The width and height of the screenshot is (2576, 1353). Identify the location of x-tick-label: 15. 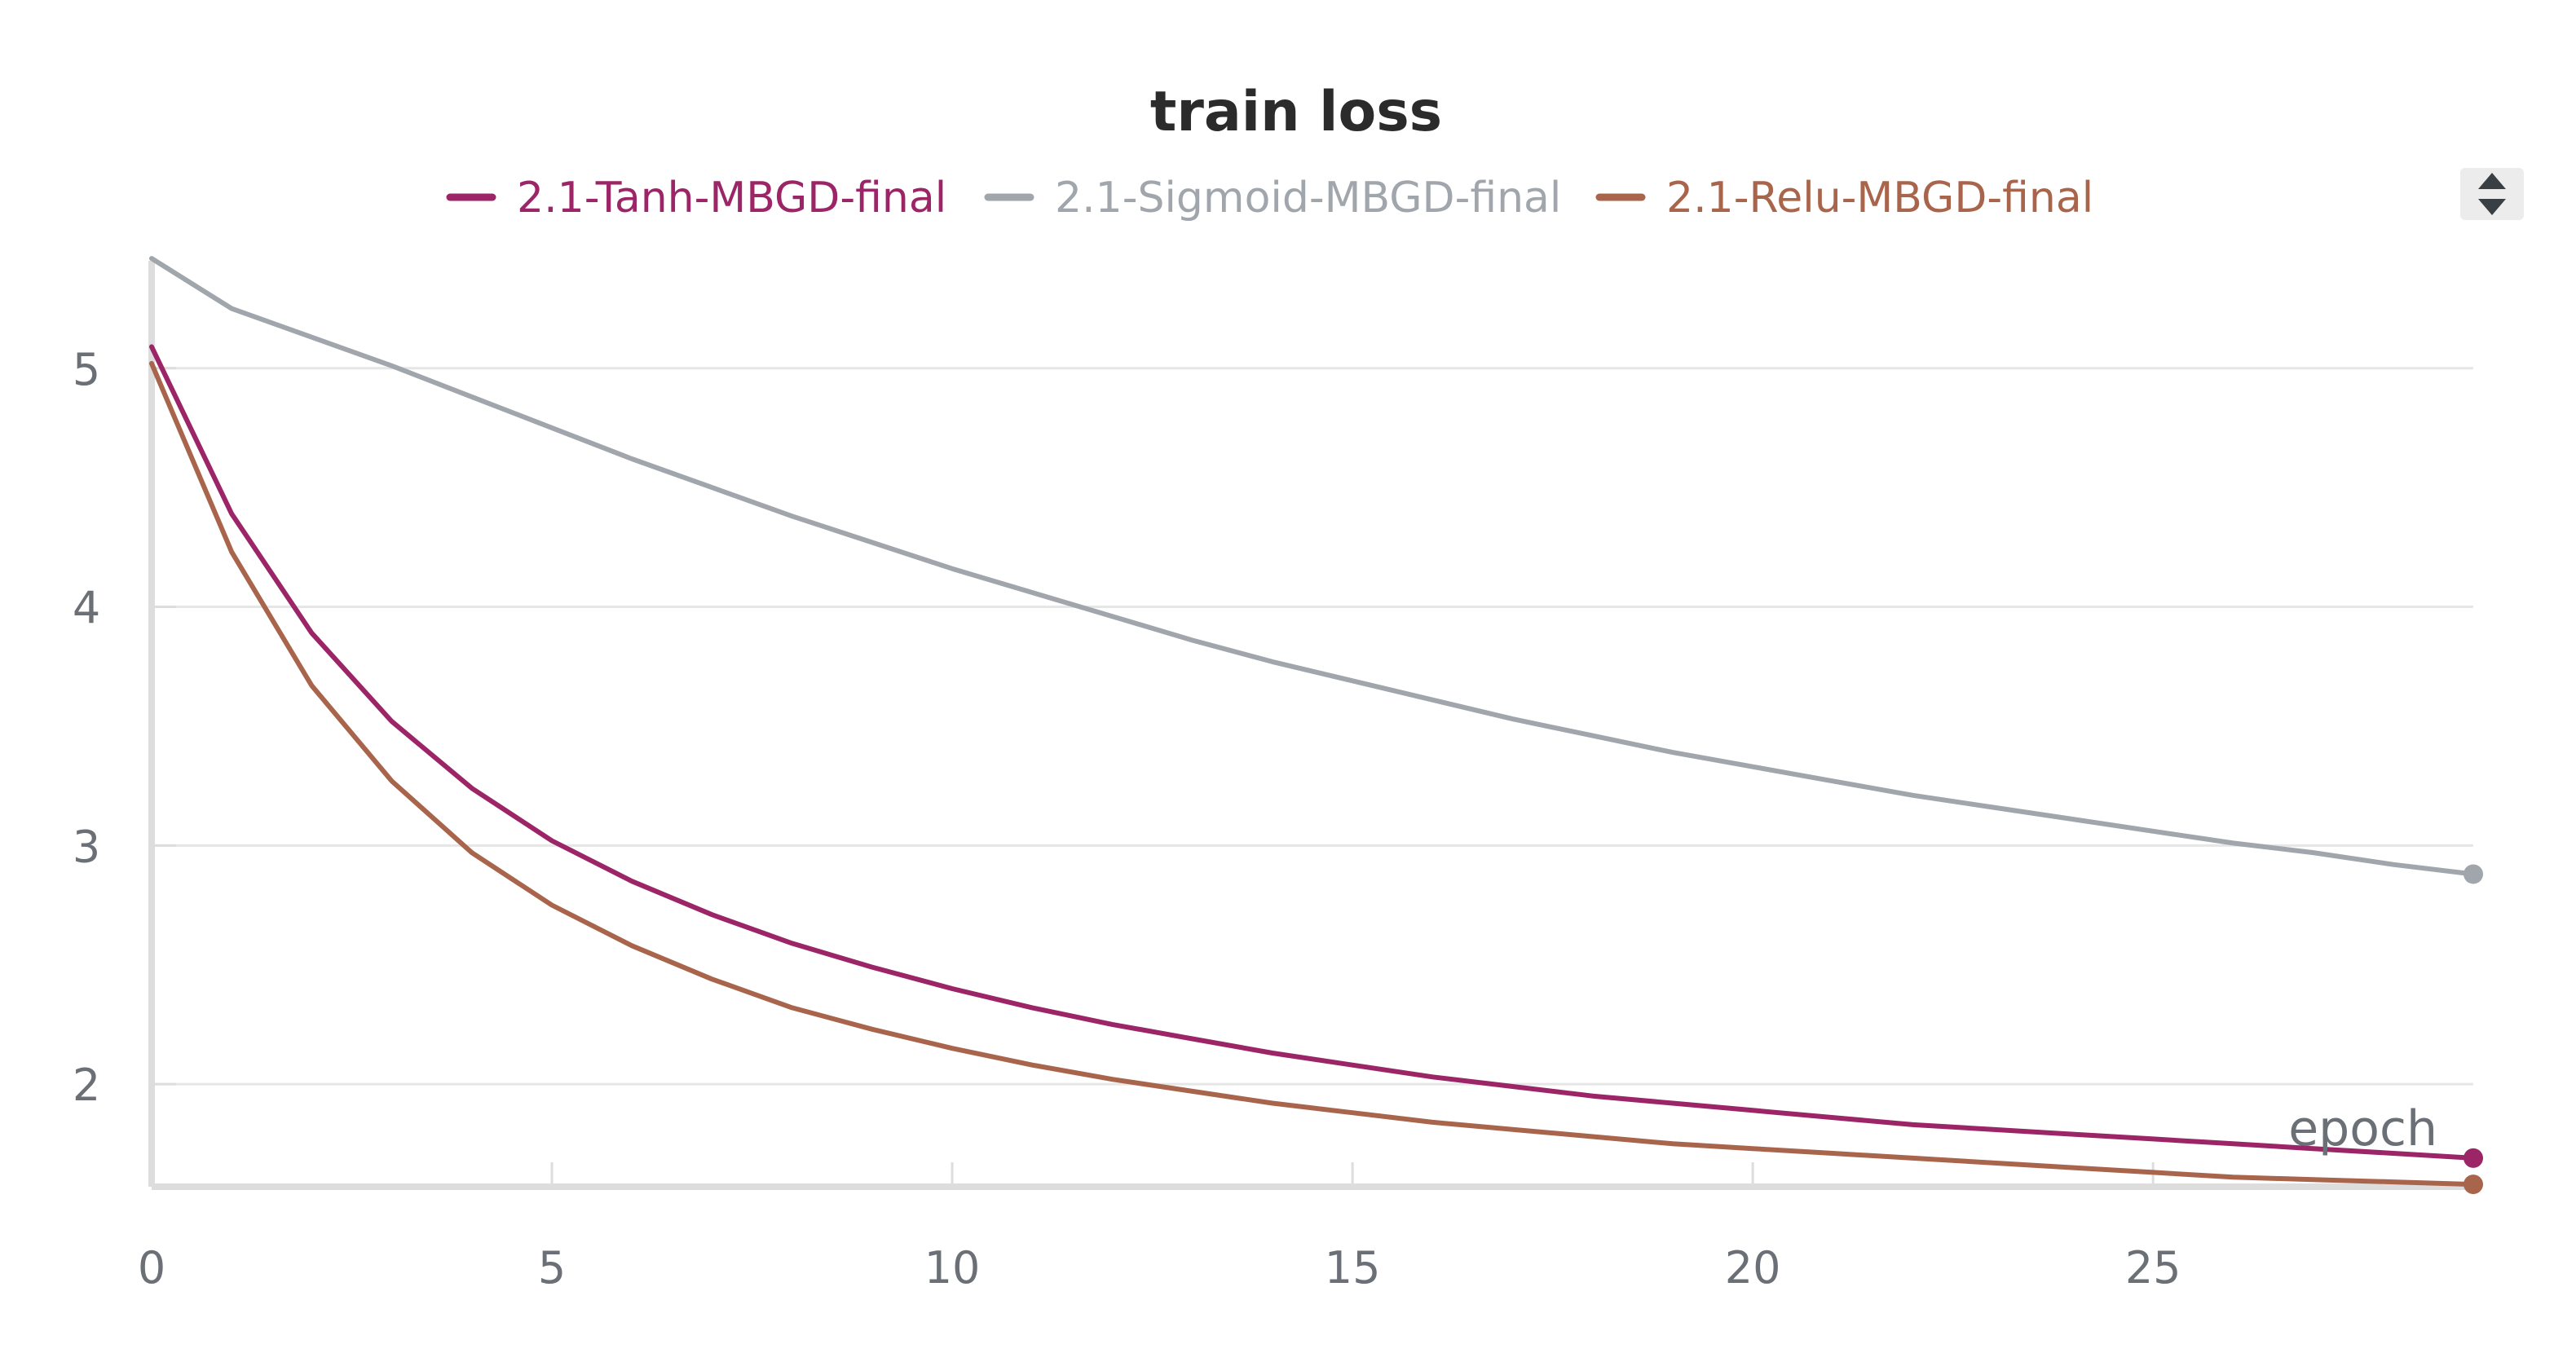
(1353, 1268).